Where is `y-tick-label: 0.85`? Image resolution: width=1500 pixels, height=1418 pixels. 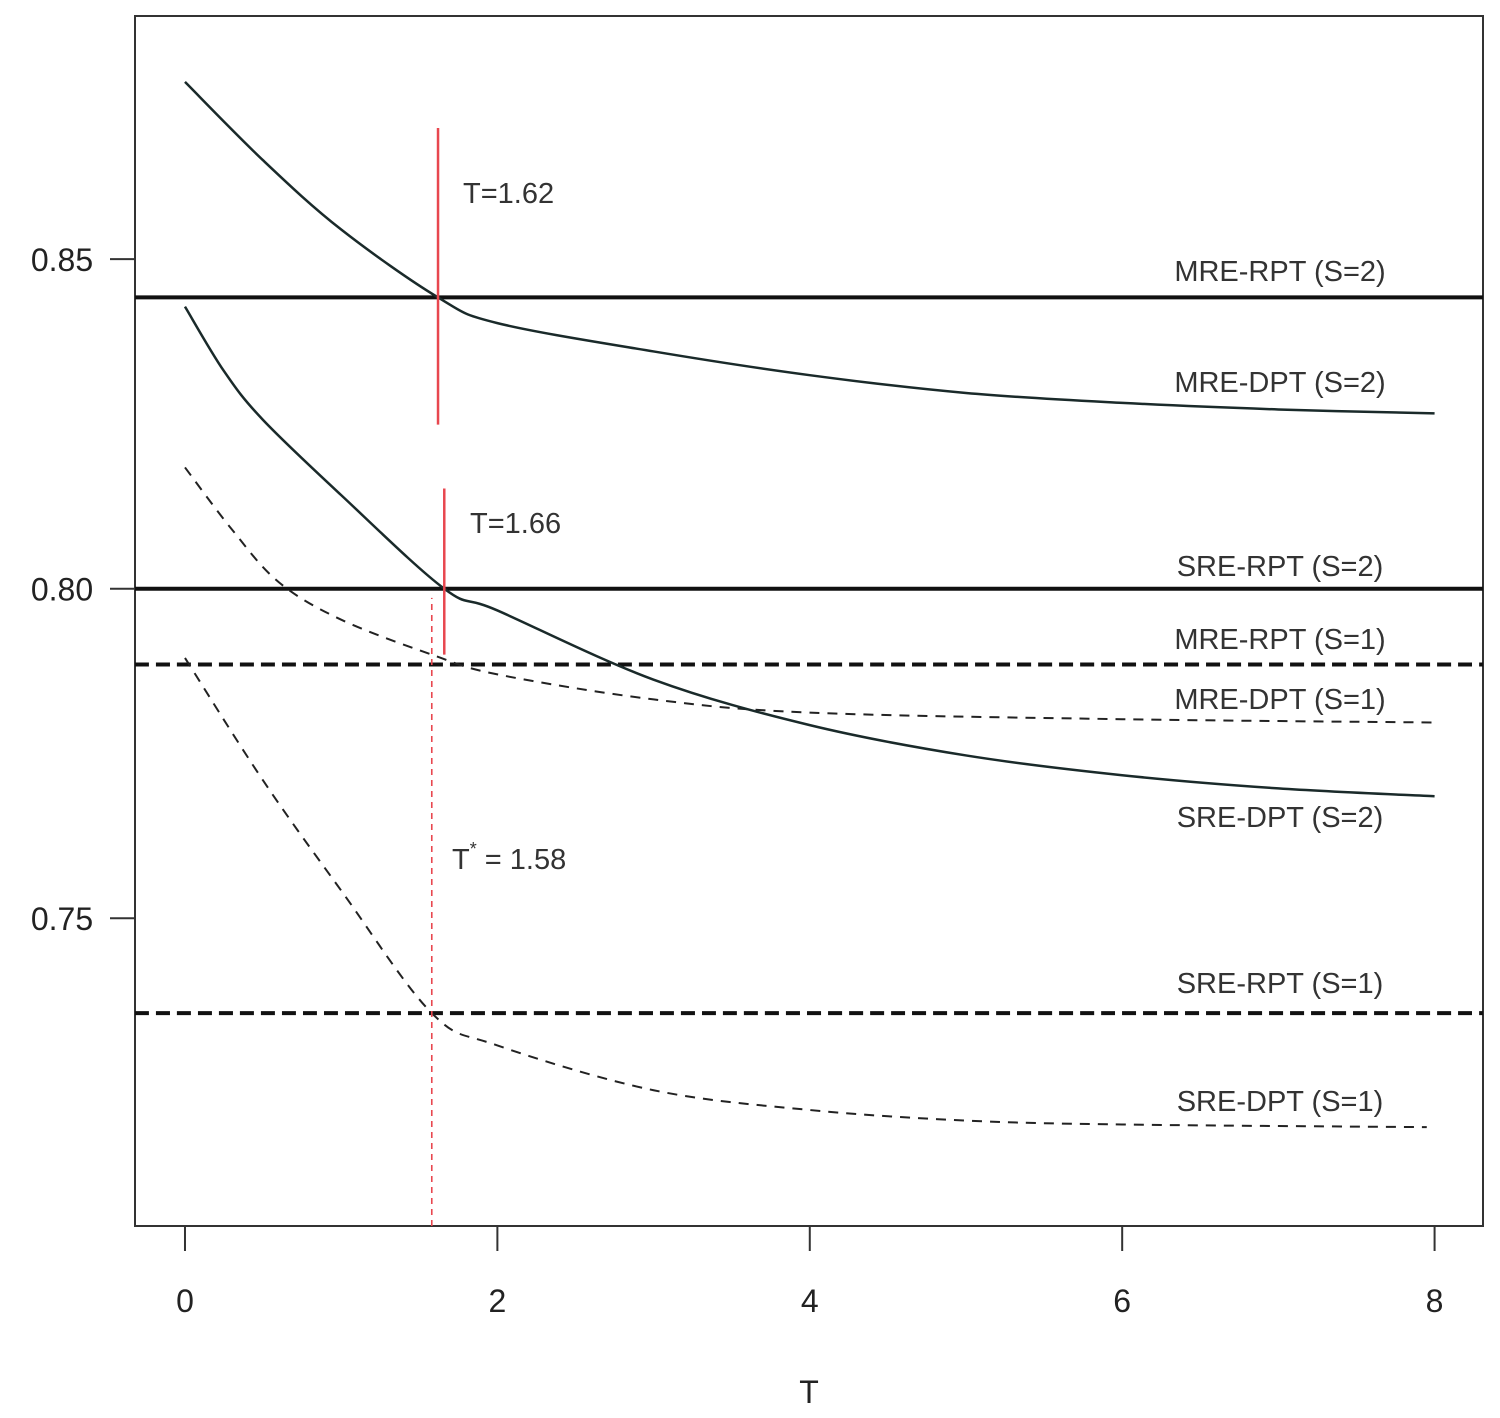 y-tick-label: 0.85 is located at coordinates (62, 260).